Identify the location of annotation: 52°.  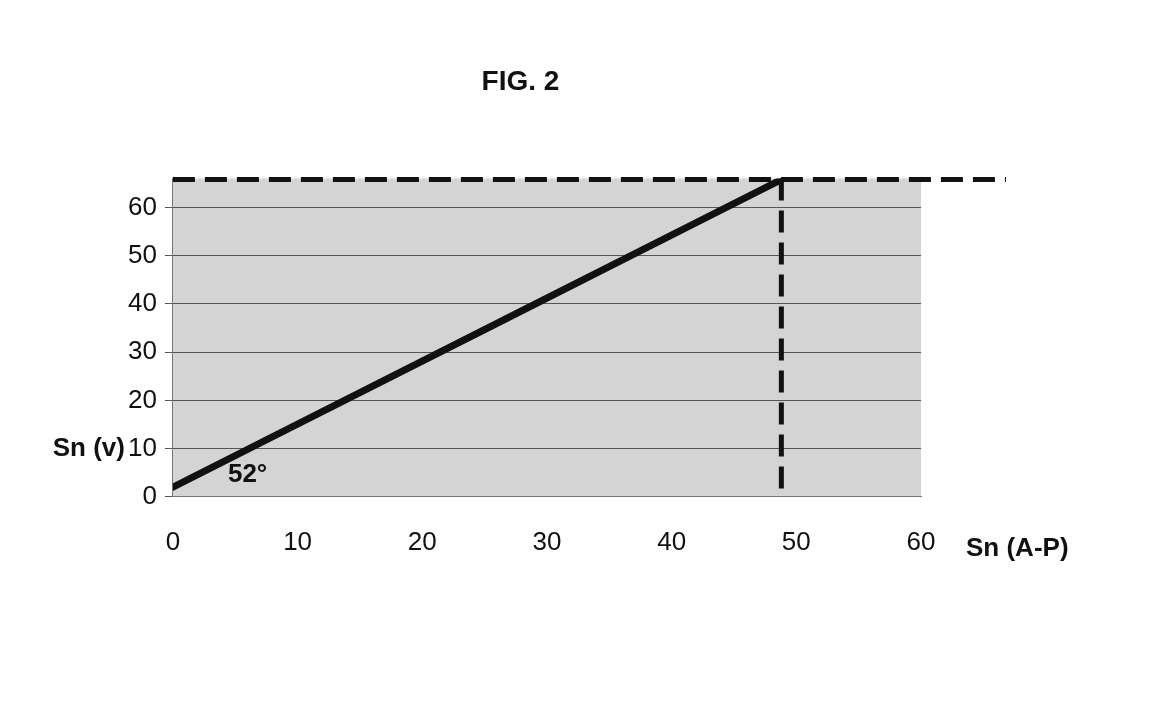
(247, 472).